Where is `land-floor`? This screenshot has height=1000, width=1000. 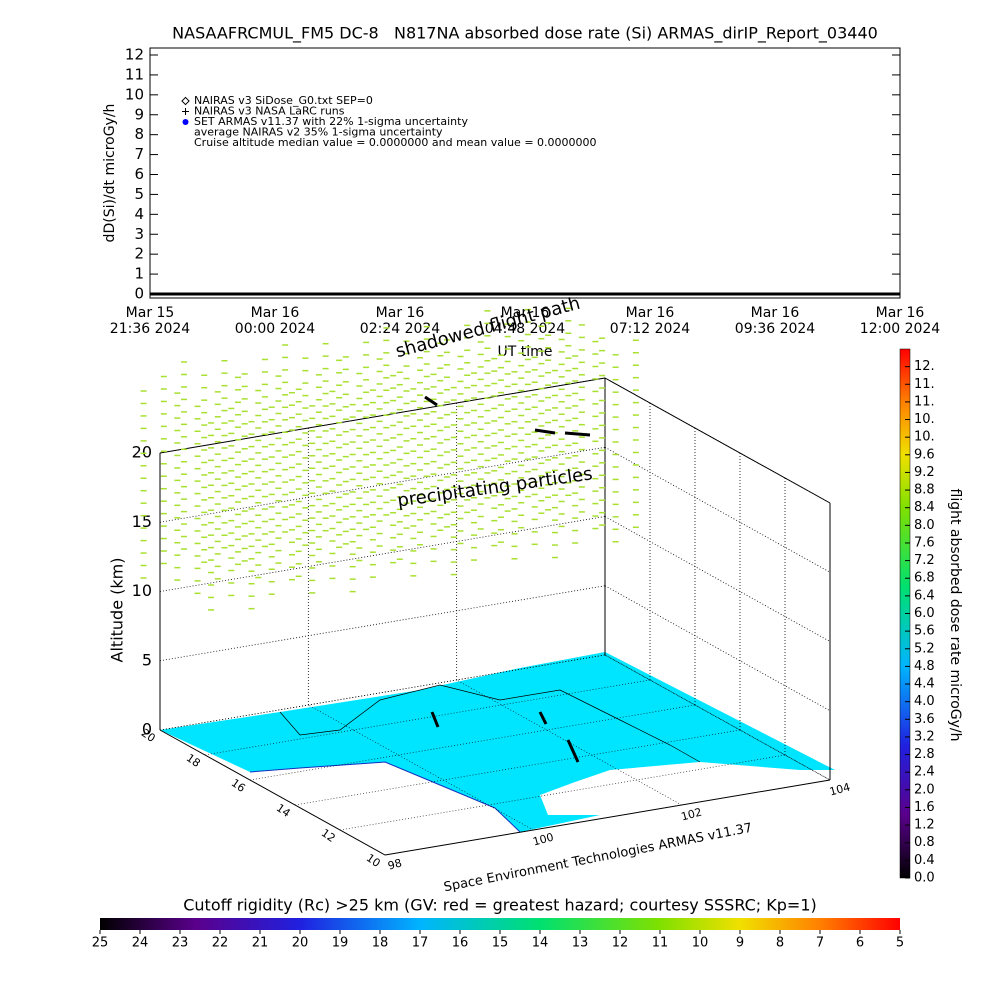 land-floor is located at coordinates (497, 742).